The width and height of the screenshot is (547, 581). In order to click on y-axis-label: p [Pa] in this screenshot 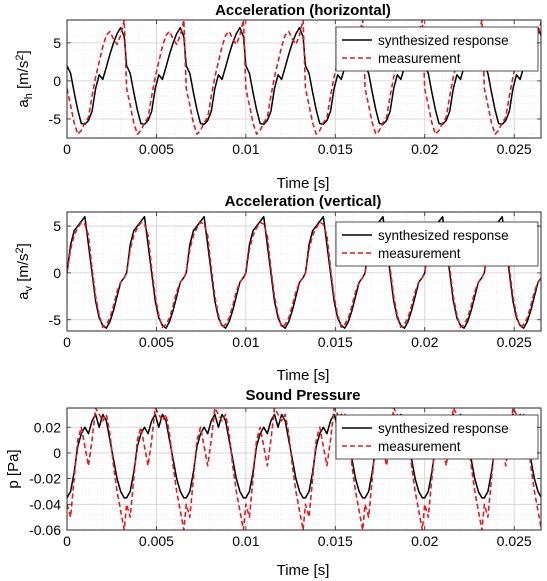, I will do `click(13, 468)`.